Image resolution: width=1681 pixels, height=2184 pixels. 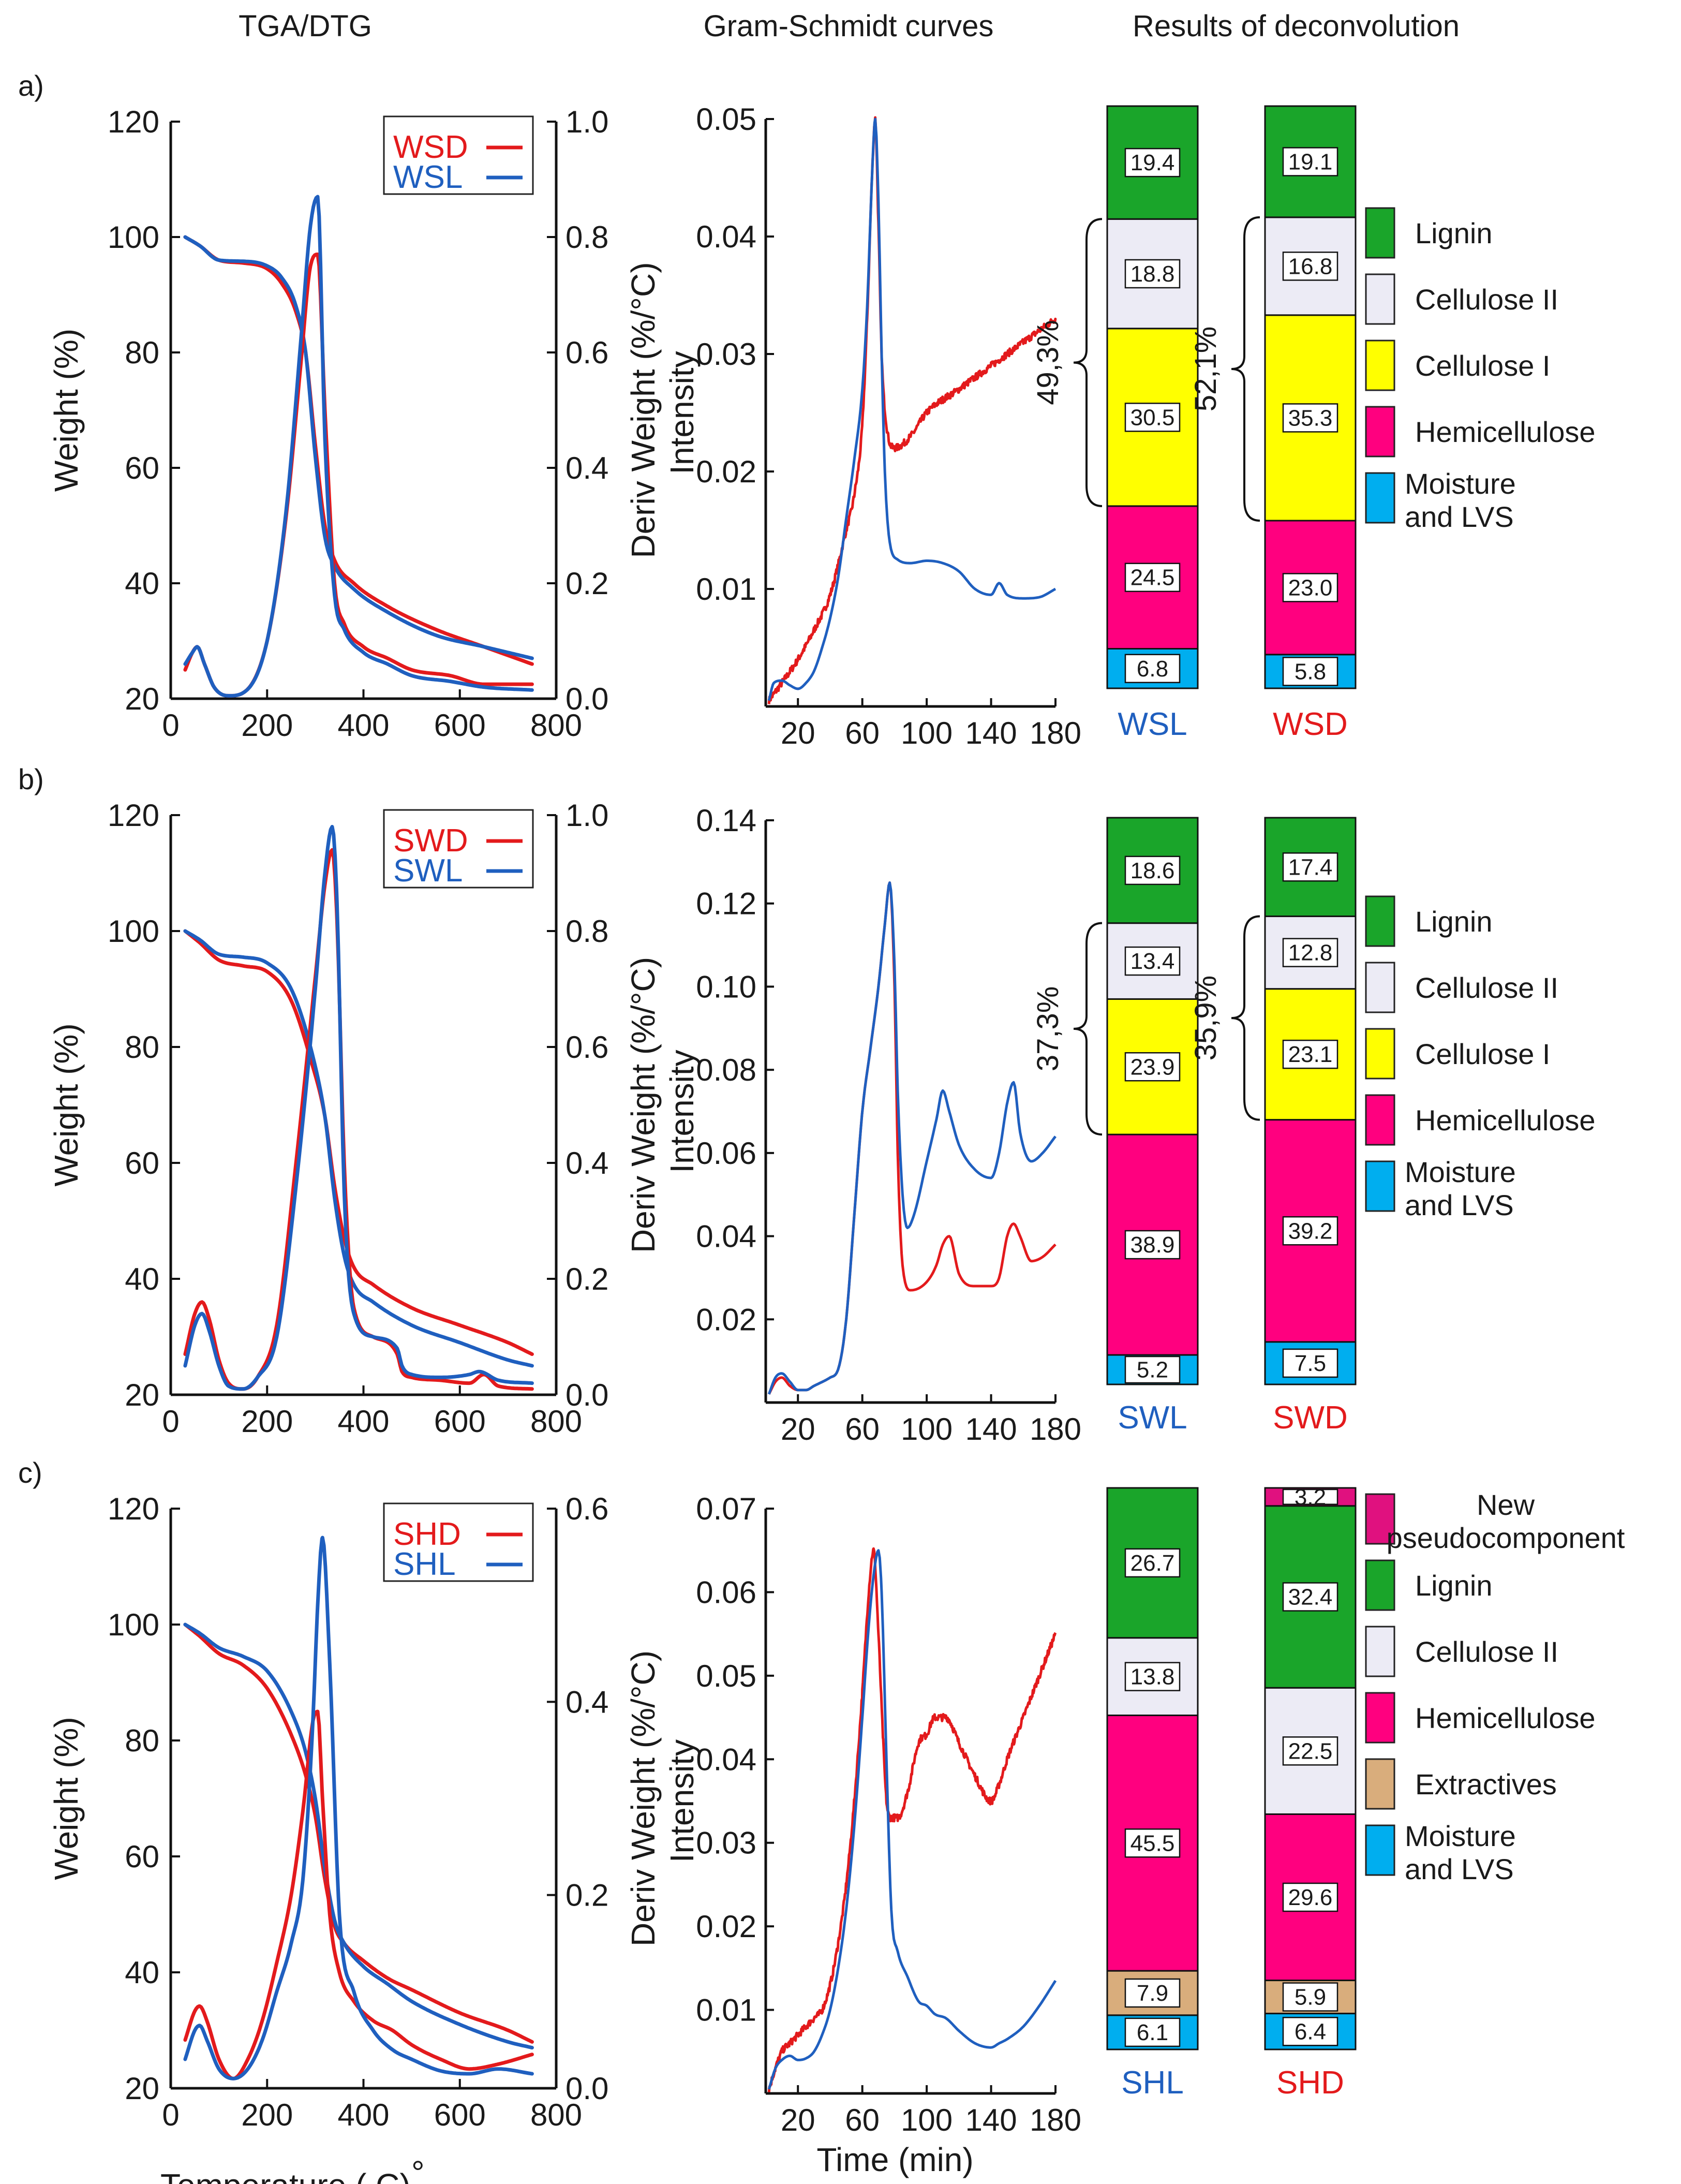 I want to click on legend-label: SWD, so click(x=430, y=841).